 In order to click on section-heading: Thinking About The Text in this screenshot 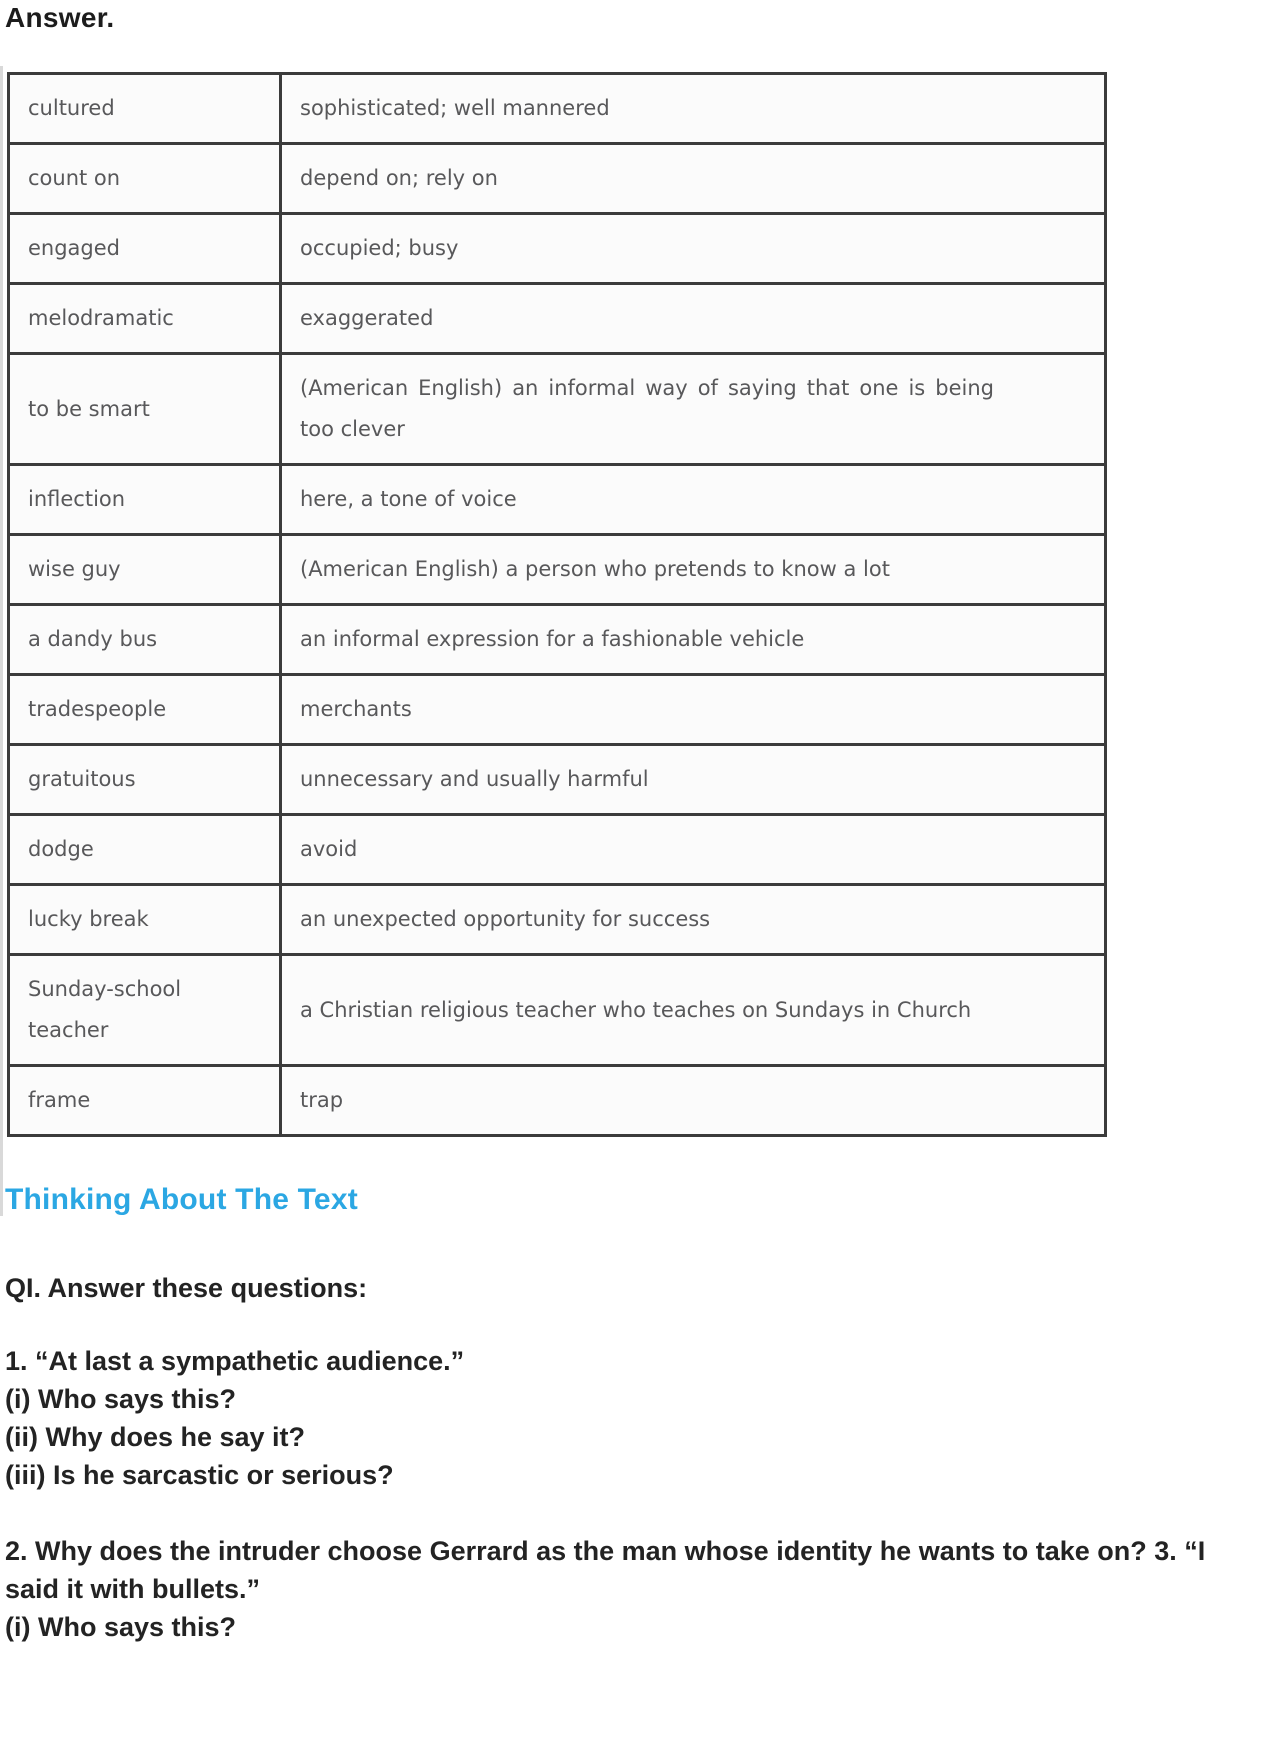, I will do `click(181, 1199)`.